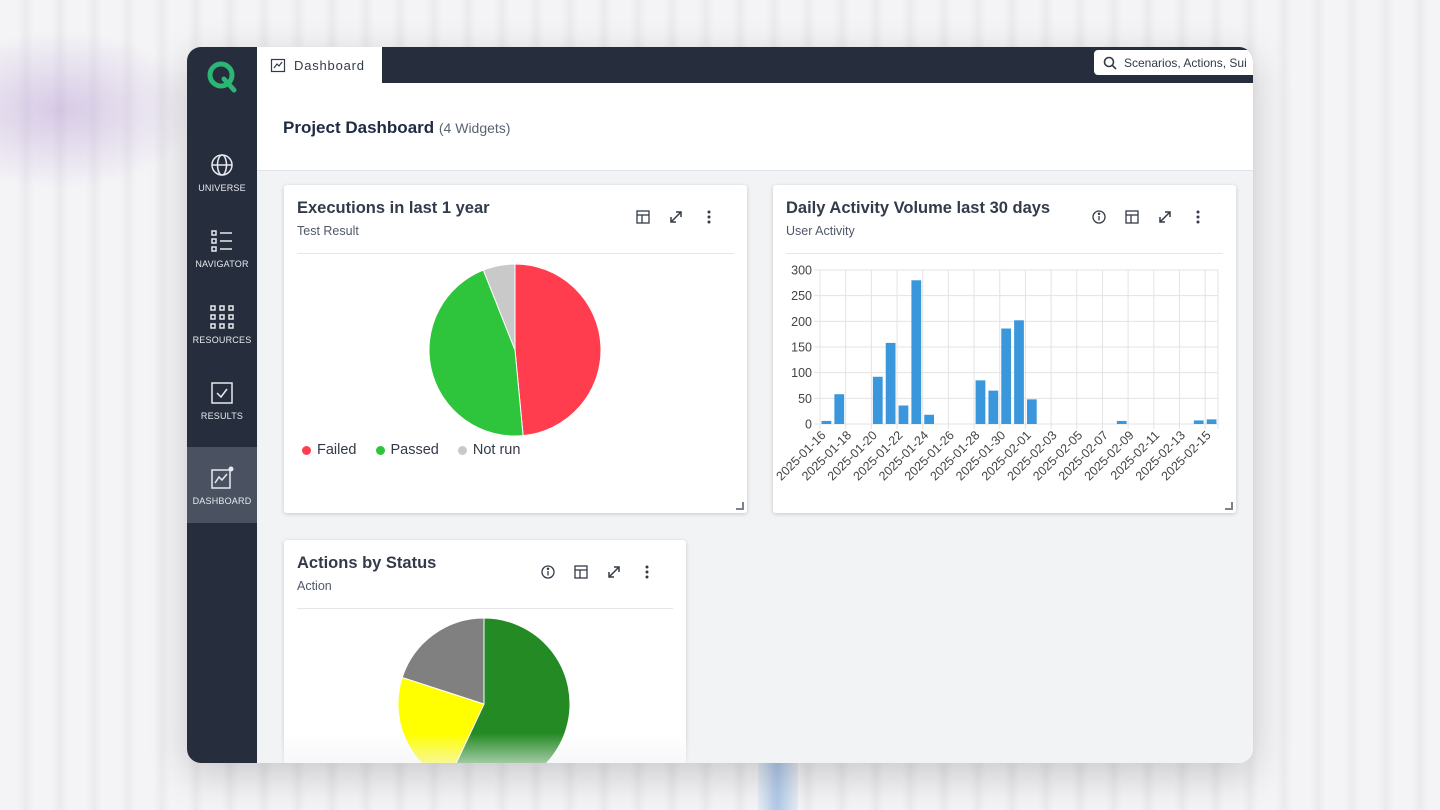 This screenshot has width=1440, height=810. What do you see at coordinates (222, 164) in the screenshot?
I see `globe-icon` at bounding box center [222, 164].